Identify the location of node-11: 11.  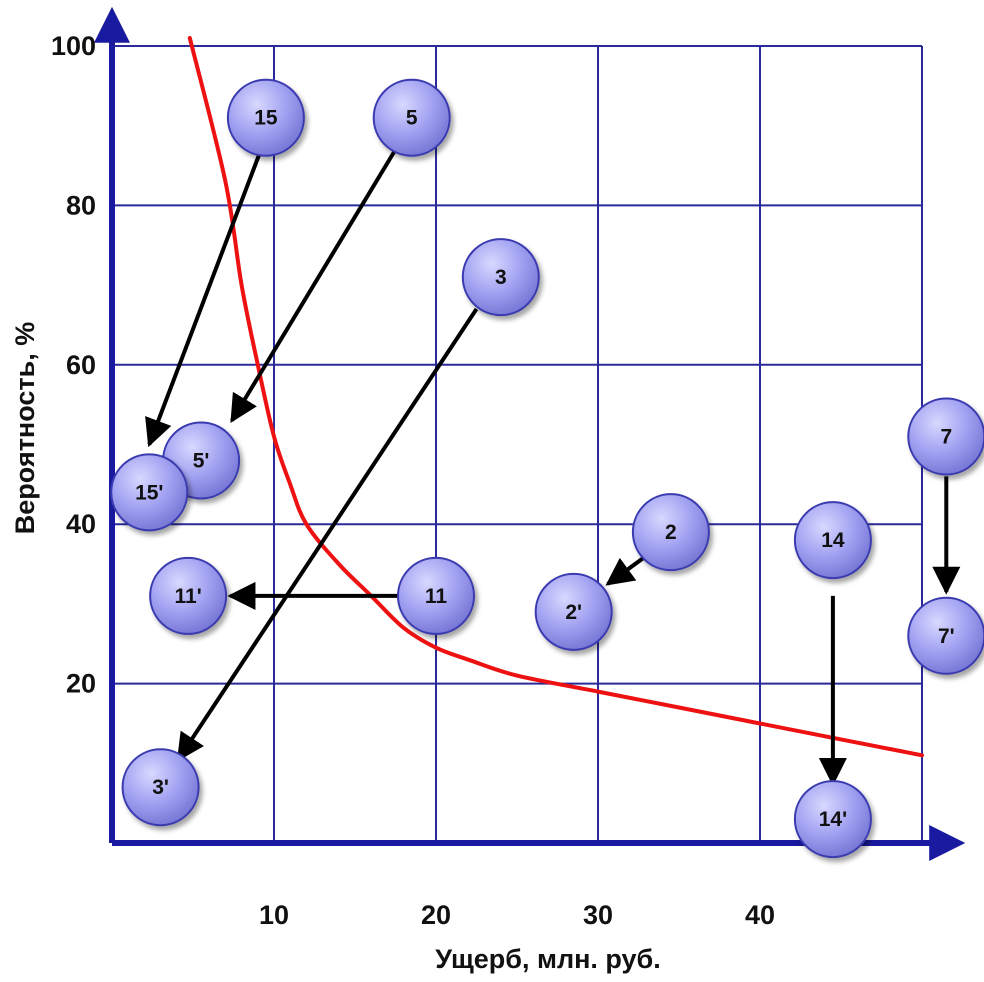
(436, 595).